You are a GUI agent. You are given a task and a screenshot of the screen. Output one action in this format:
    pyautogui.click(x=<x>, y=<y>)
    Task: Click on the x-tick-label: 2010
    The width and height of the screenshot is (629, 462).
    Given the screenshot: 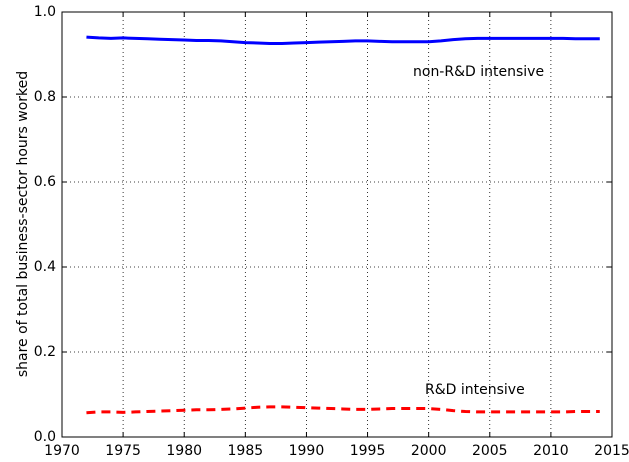 What is the action you would take?
    pyautogui.click(x=551, y=451)
    